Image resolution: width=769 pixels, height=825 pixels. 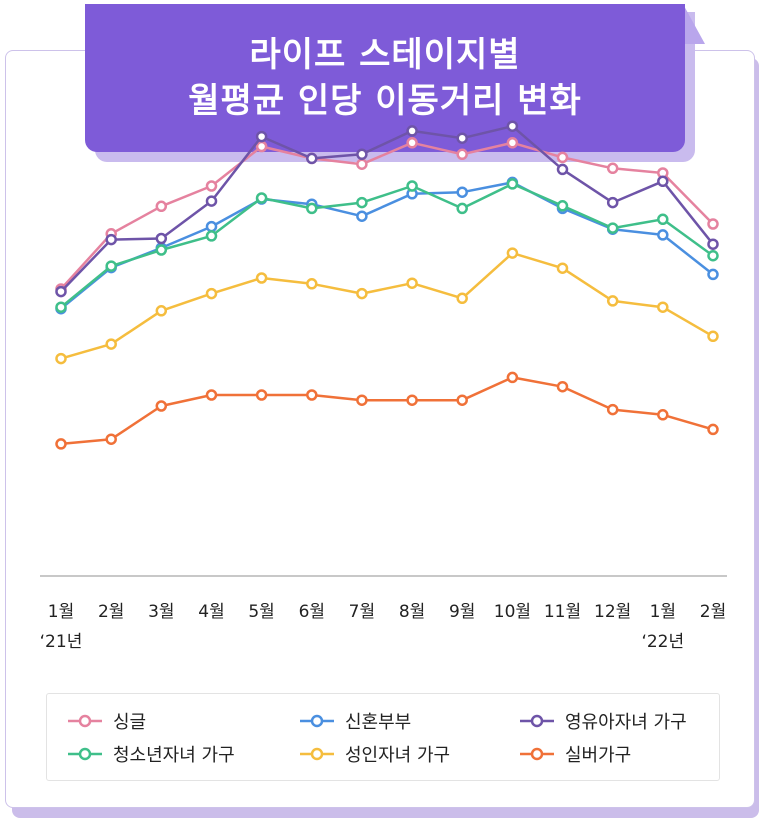 What do you see at coordinates (612, 612) in the screenshot?
I see `x-tick-label: 12월` at bounding box center [612, 612].